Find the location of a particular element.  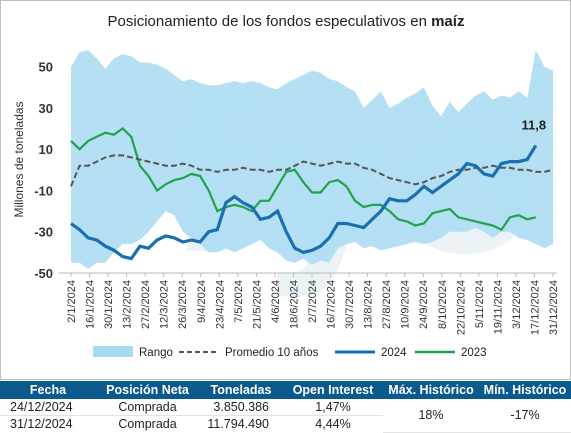

table-row: 31/12/2024 Comprada 11.794.490 4,44% is located at coordinates (285, 424).